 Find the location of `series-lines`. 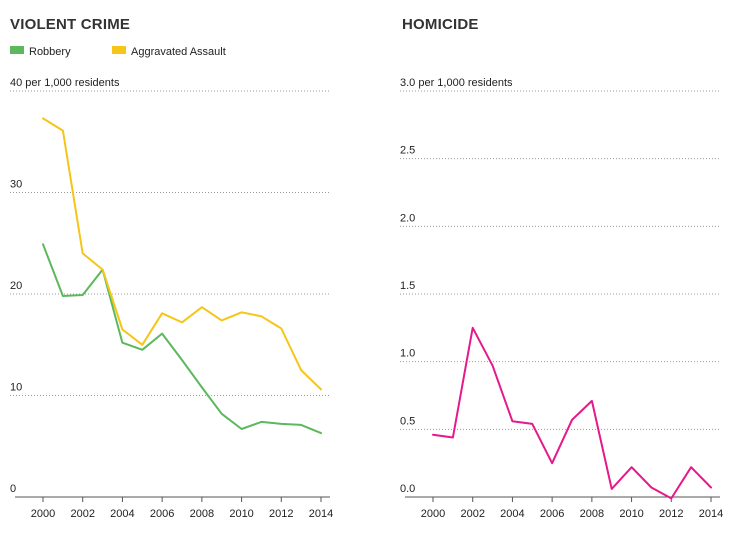

series-lines is located at coordinates (572, 413).